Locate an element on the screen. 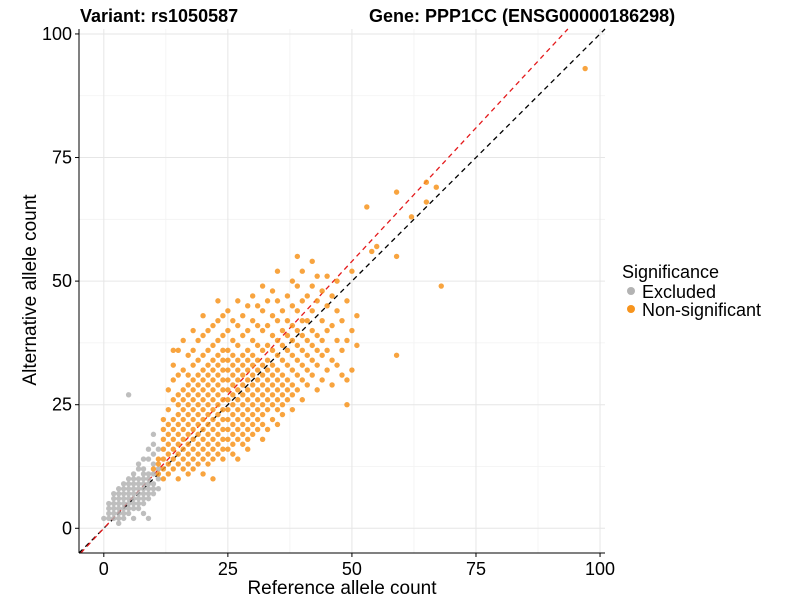  y-tick-label: 75 is located at coordinates (62, 158).